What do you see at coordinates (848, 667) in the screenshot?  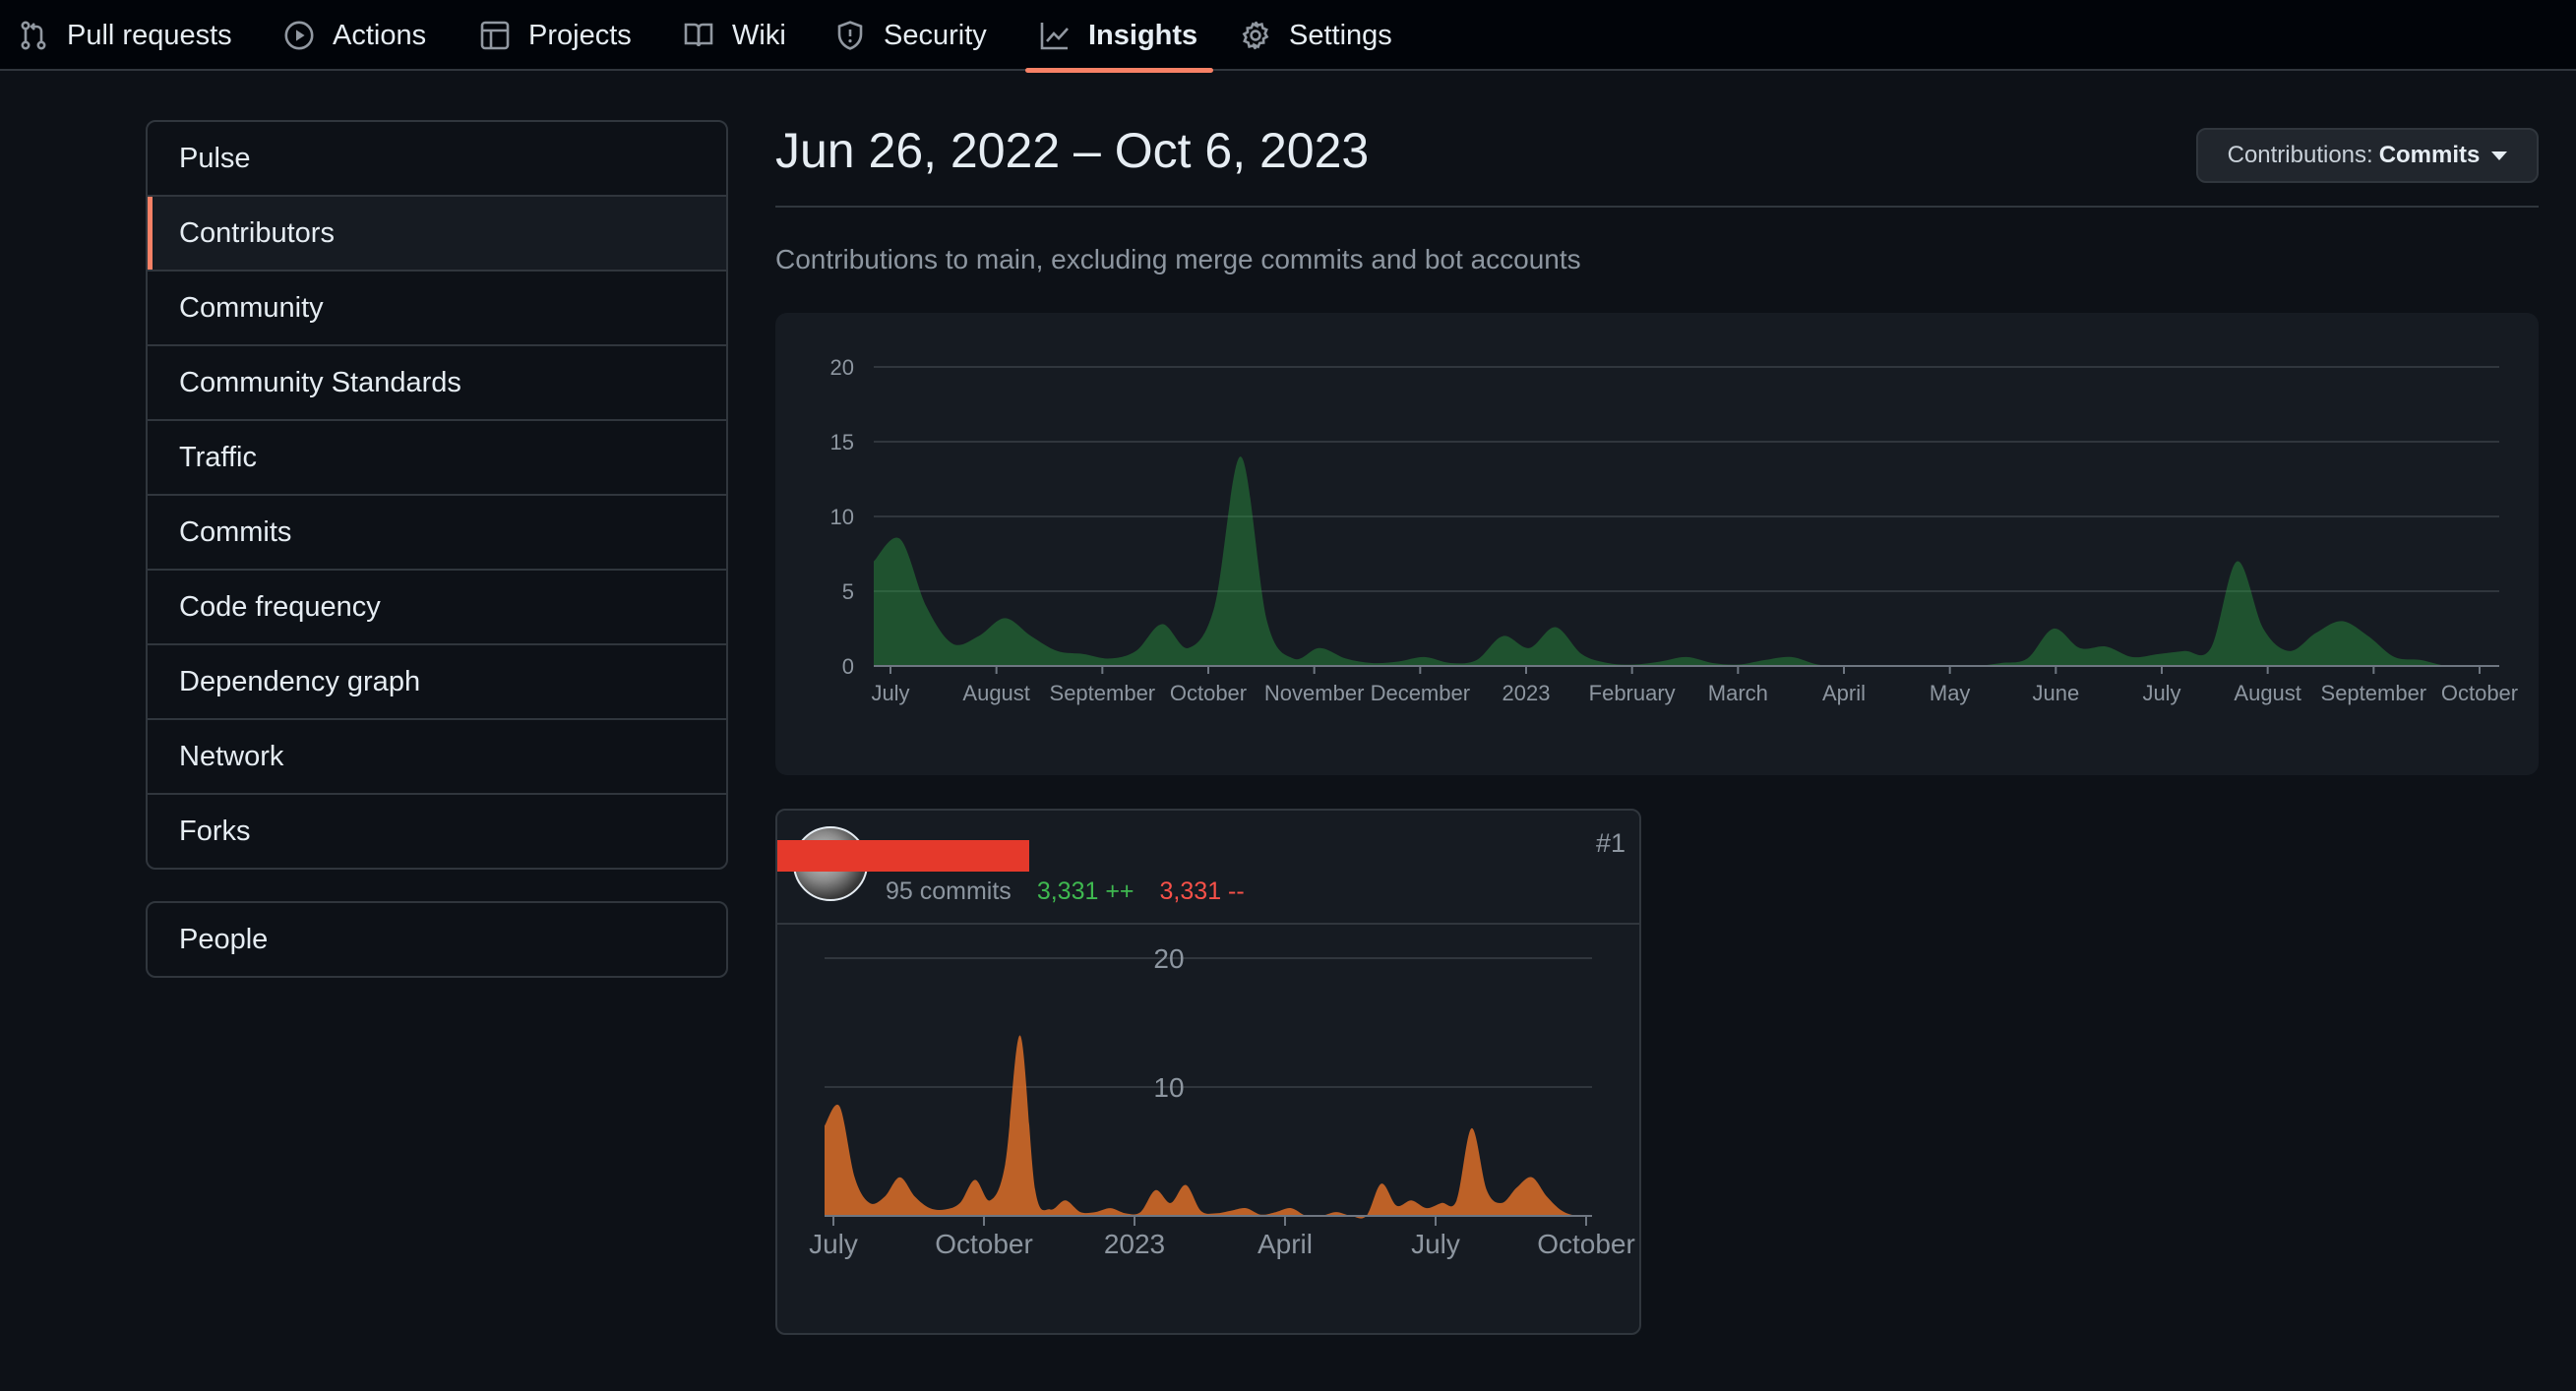 I see `y-tick-label: 0` at bounding box center [848, 667].